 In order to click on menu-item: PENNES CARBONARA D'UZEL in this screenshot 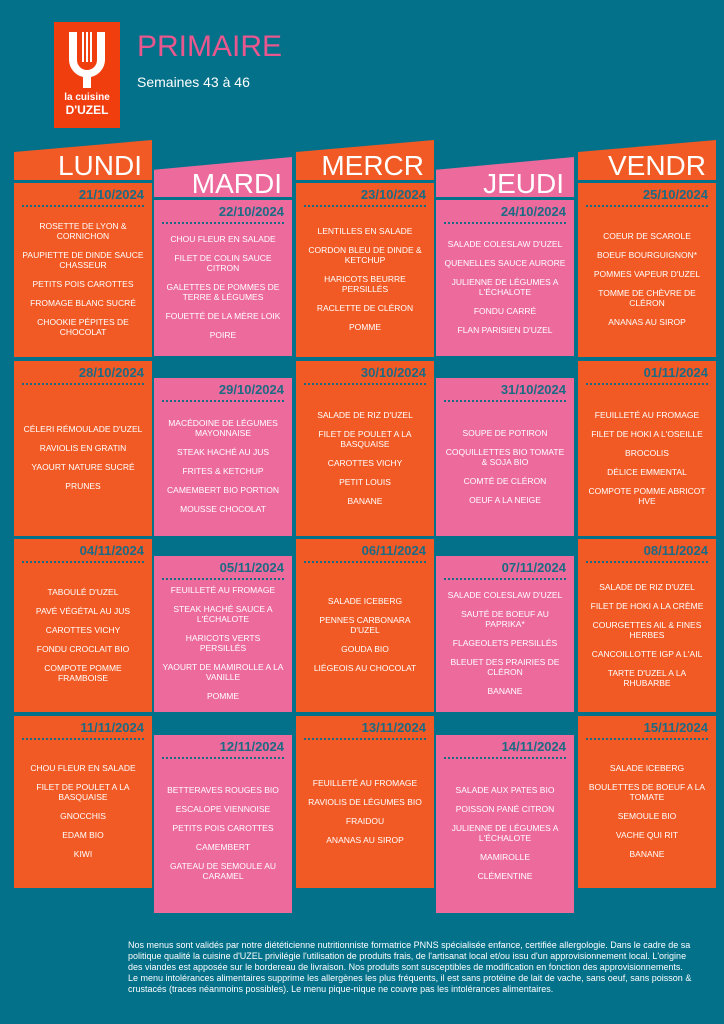, I will do `click(365, 625)`.